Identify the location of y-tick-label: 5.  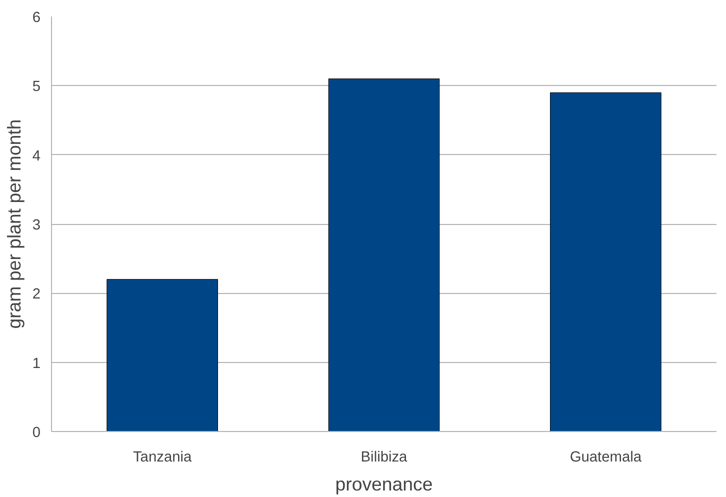
(36, 87).